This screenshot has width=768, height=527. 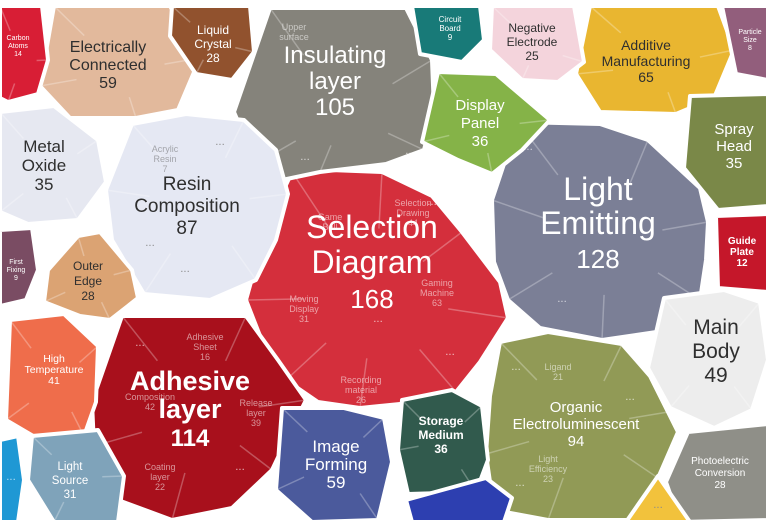 I want to click on cell-light-source: Light Source 31, so click(x=76, y=476).